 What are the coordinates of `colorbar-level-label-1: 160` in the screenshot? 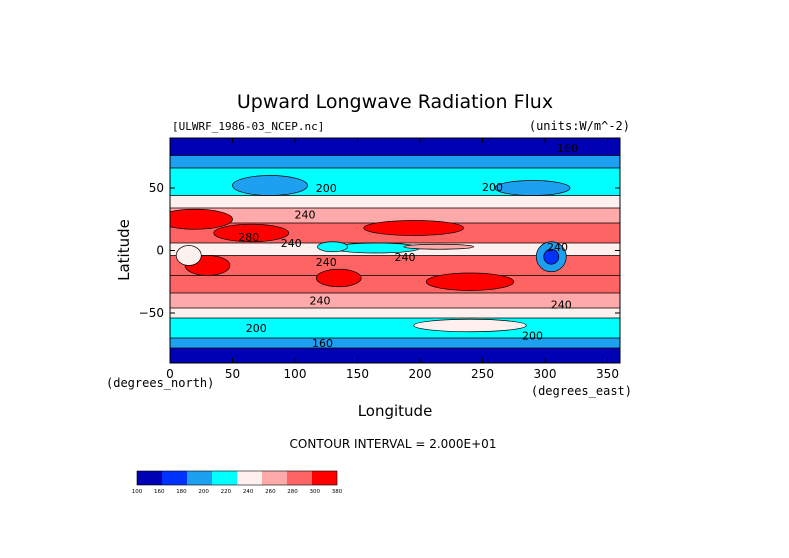 It's located at (159, 492).